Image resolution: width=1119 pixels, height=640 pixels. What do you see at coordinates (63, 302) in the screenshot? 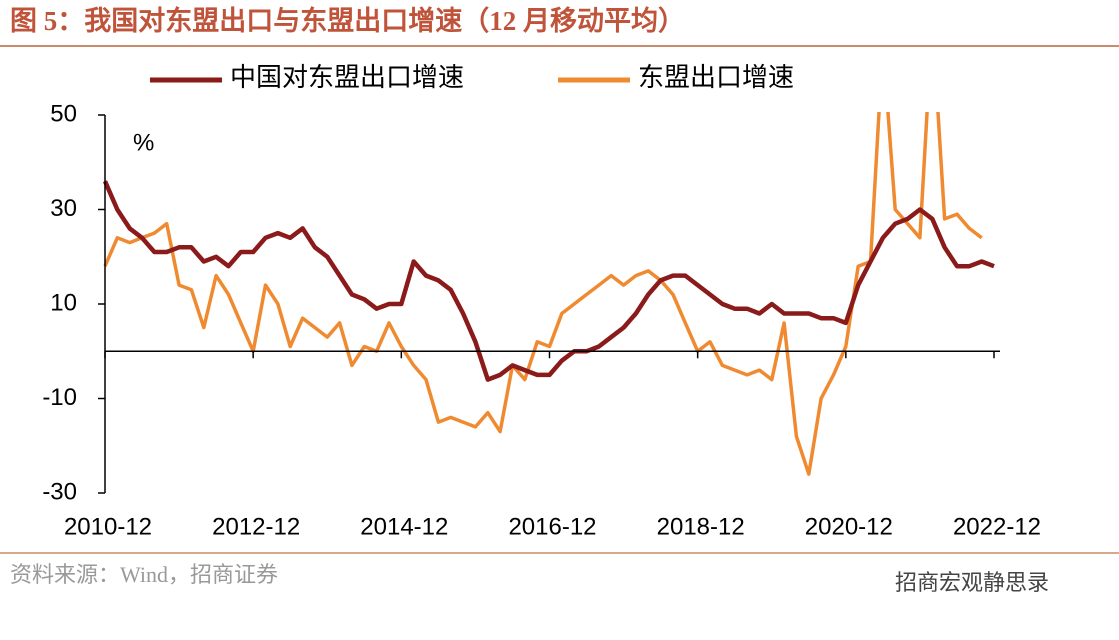
I see `y-tick-label: 10` at bounding box center [63, 302].